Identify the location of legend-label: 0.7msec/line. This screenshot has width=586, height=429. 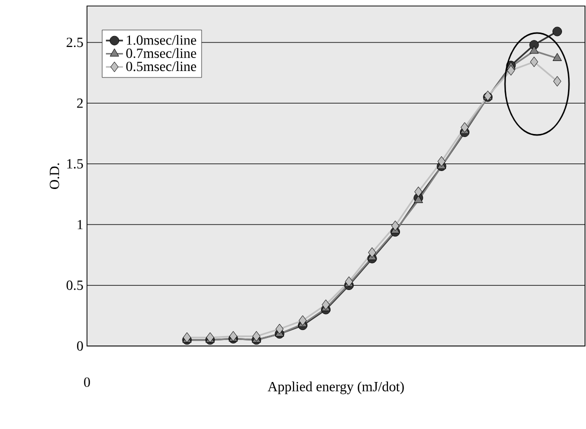
(161, 53).